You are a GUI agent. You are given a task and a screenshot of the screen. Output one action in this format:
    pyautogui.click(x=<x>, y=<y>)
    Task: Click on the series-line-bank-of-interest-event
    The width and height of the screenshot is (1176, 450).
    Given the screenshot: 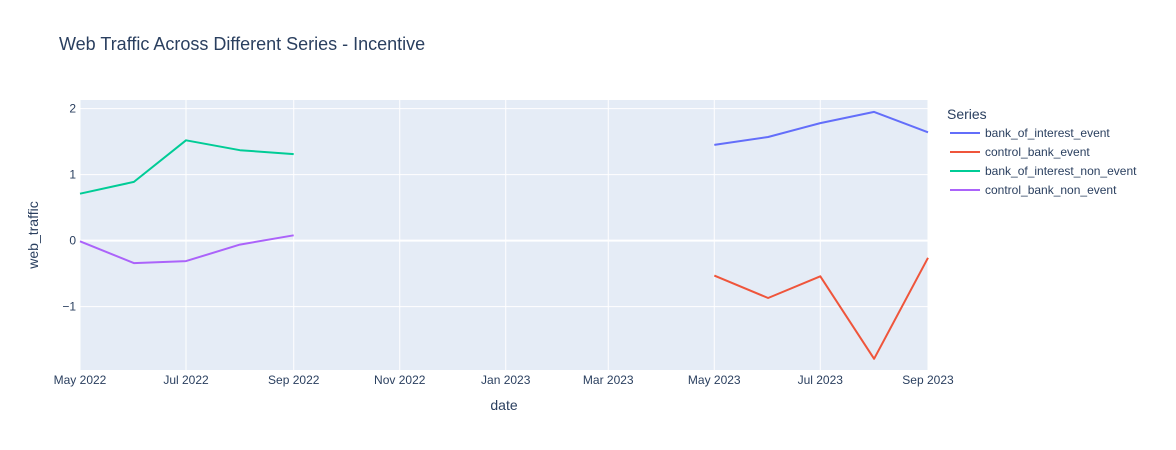 What is the action you would take?
    pyautogui.click(x=821, y=128)
    